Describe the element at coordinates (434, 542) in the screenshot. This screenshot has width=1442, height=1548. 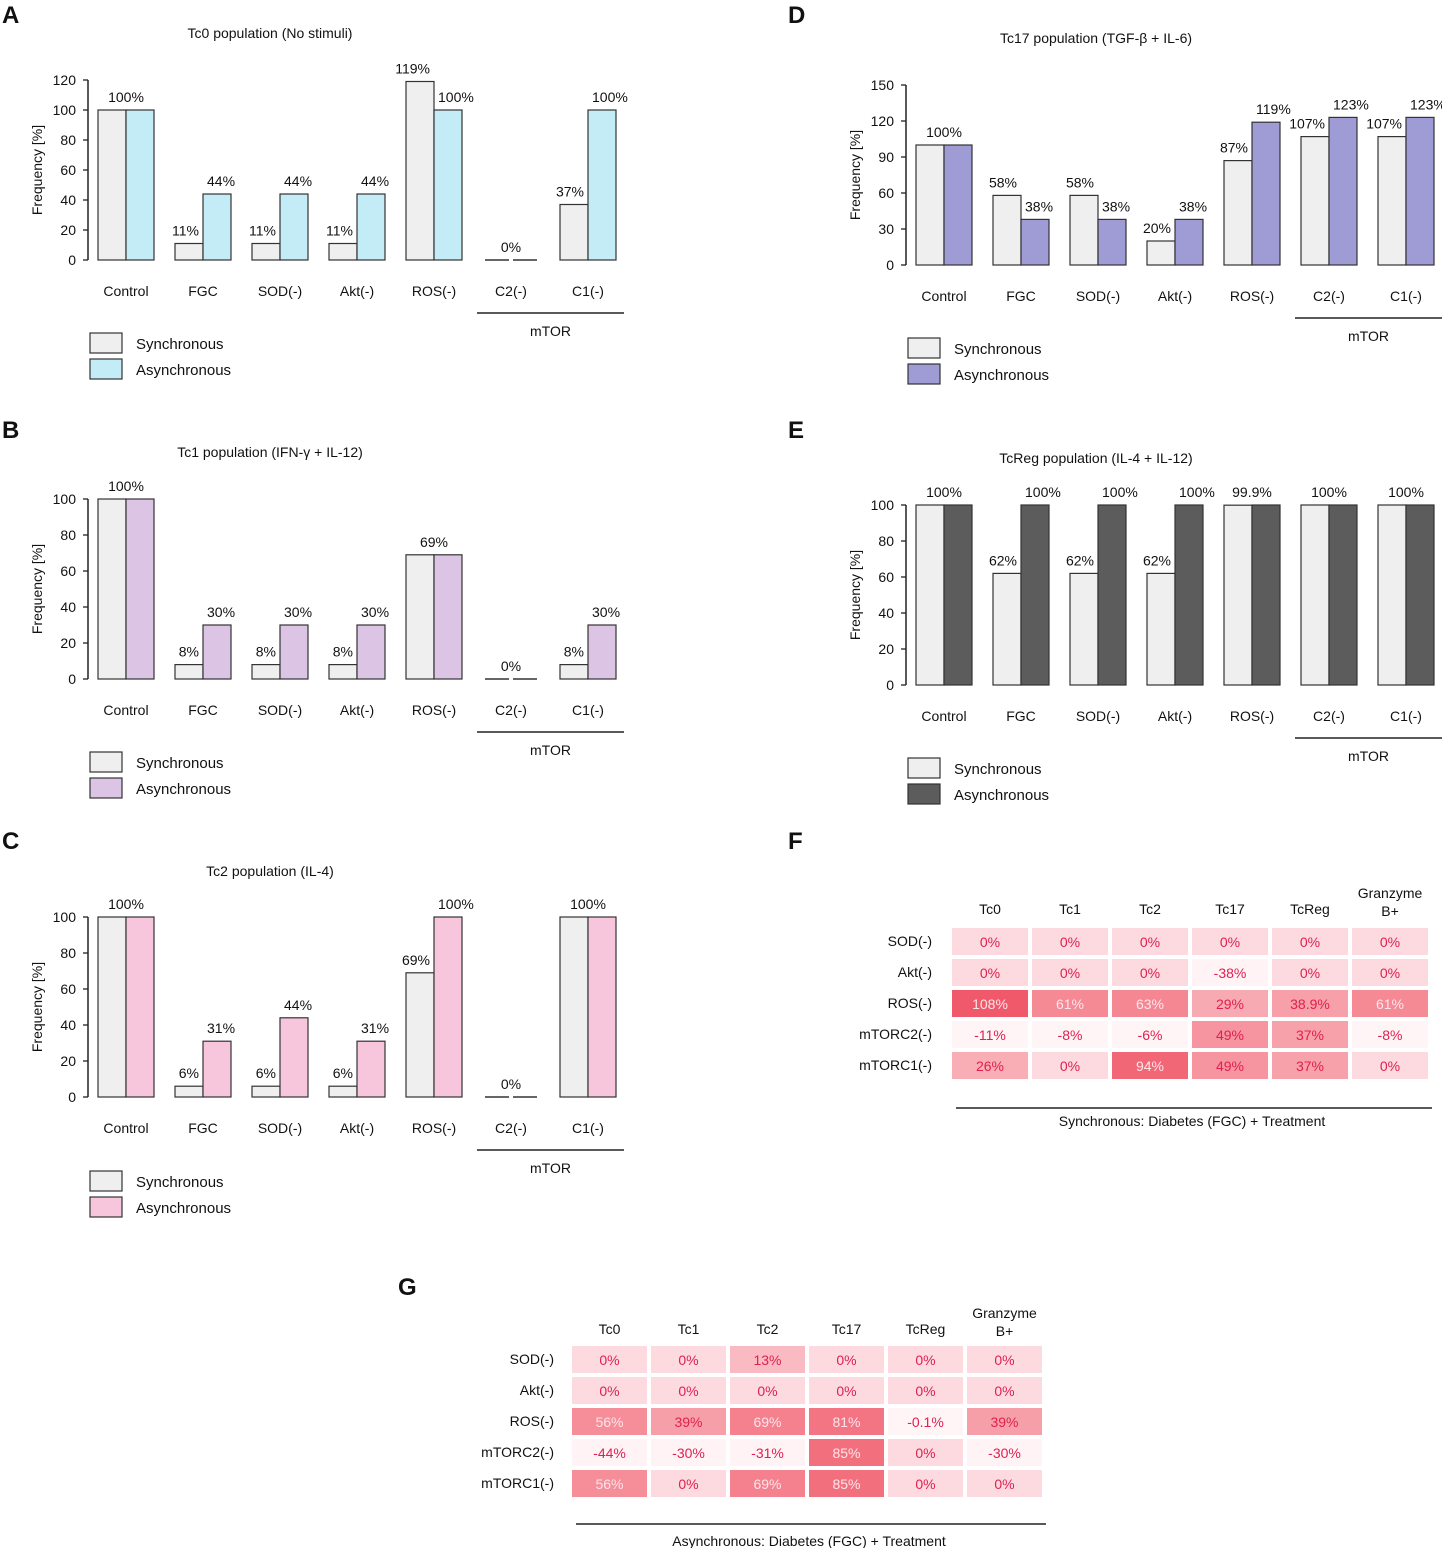
I see `data-label: 69%` at that location.